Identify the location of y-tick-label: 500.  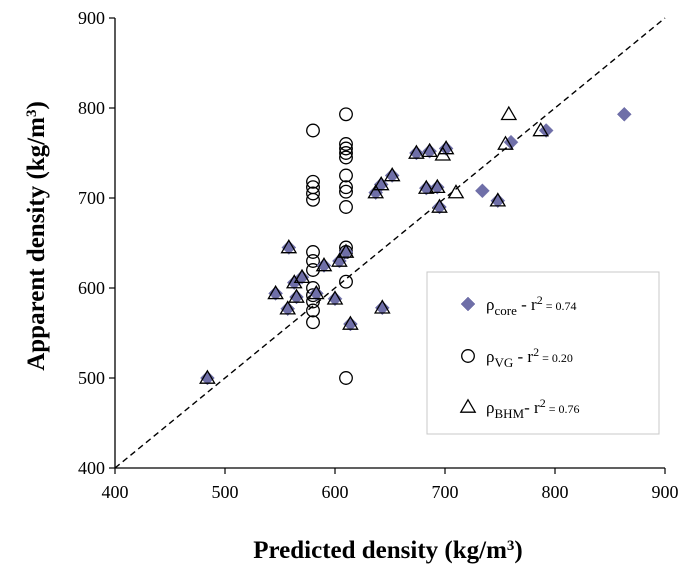
(91, 378).